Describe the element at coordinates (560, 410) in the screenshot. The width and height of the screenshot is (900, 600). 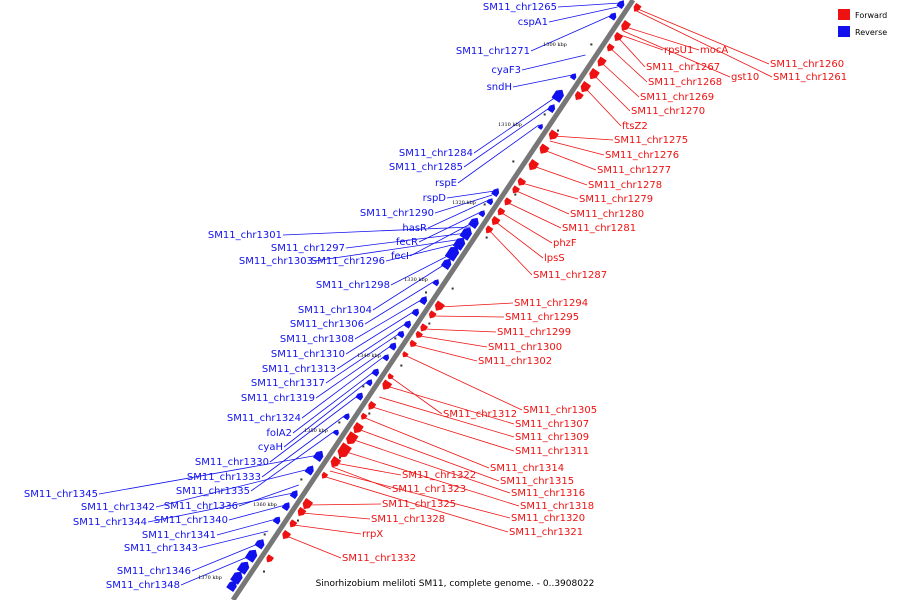
I see `gene-label: SM11_chr1305` at that location.